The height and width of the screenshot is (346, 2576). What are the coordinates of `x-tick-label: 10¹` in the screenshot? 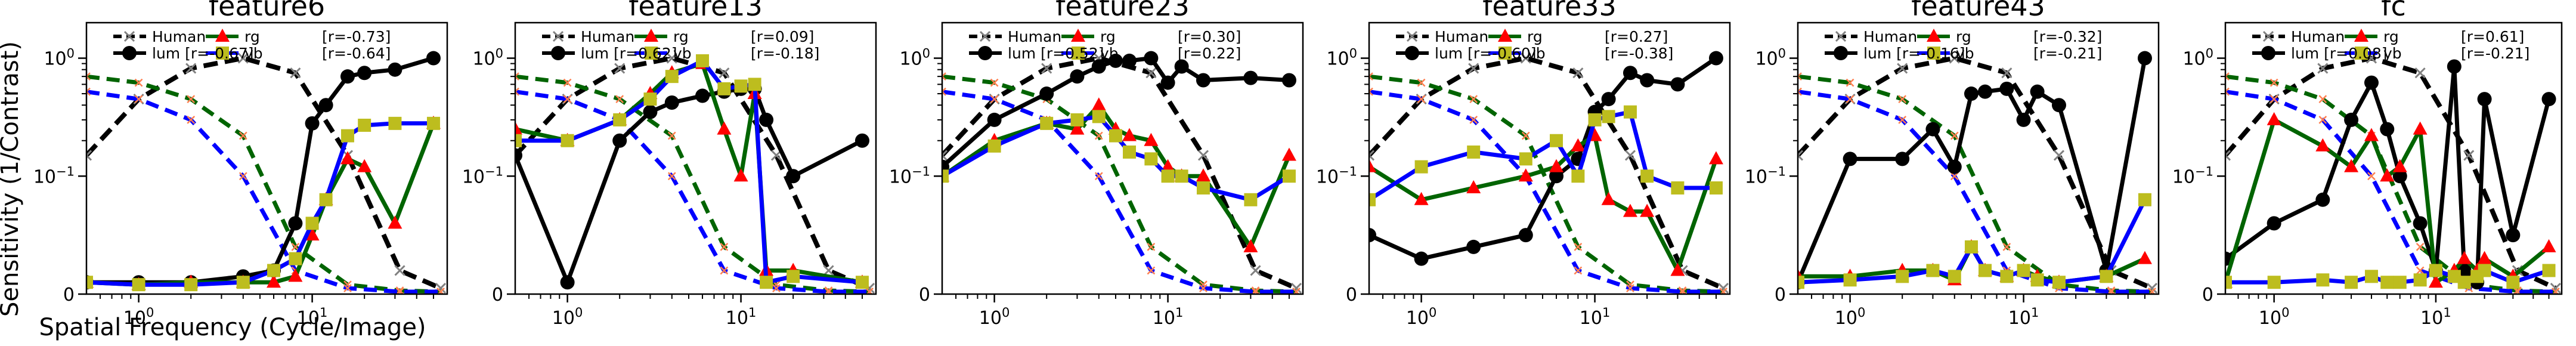 It's located at (312, 317).